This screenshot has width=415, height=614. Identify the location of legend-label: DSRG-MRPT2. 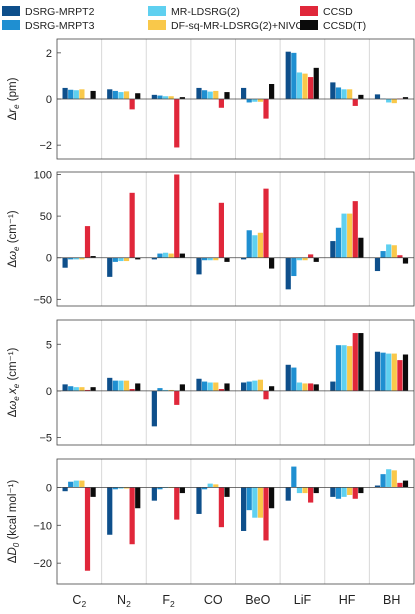
(60, 12).